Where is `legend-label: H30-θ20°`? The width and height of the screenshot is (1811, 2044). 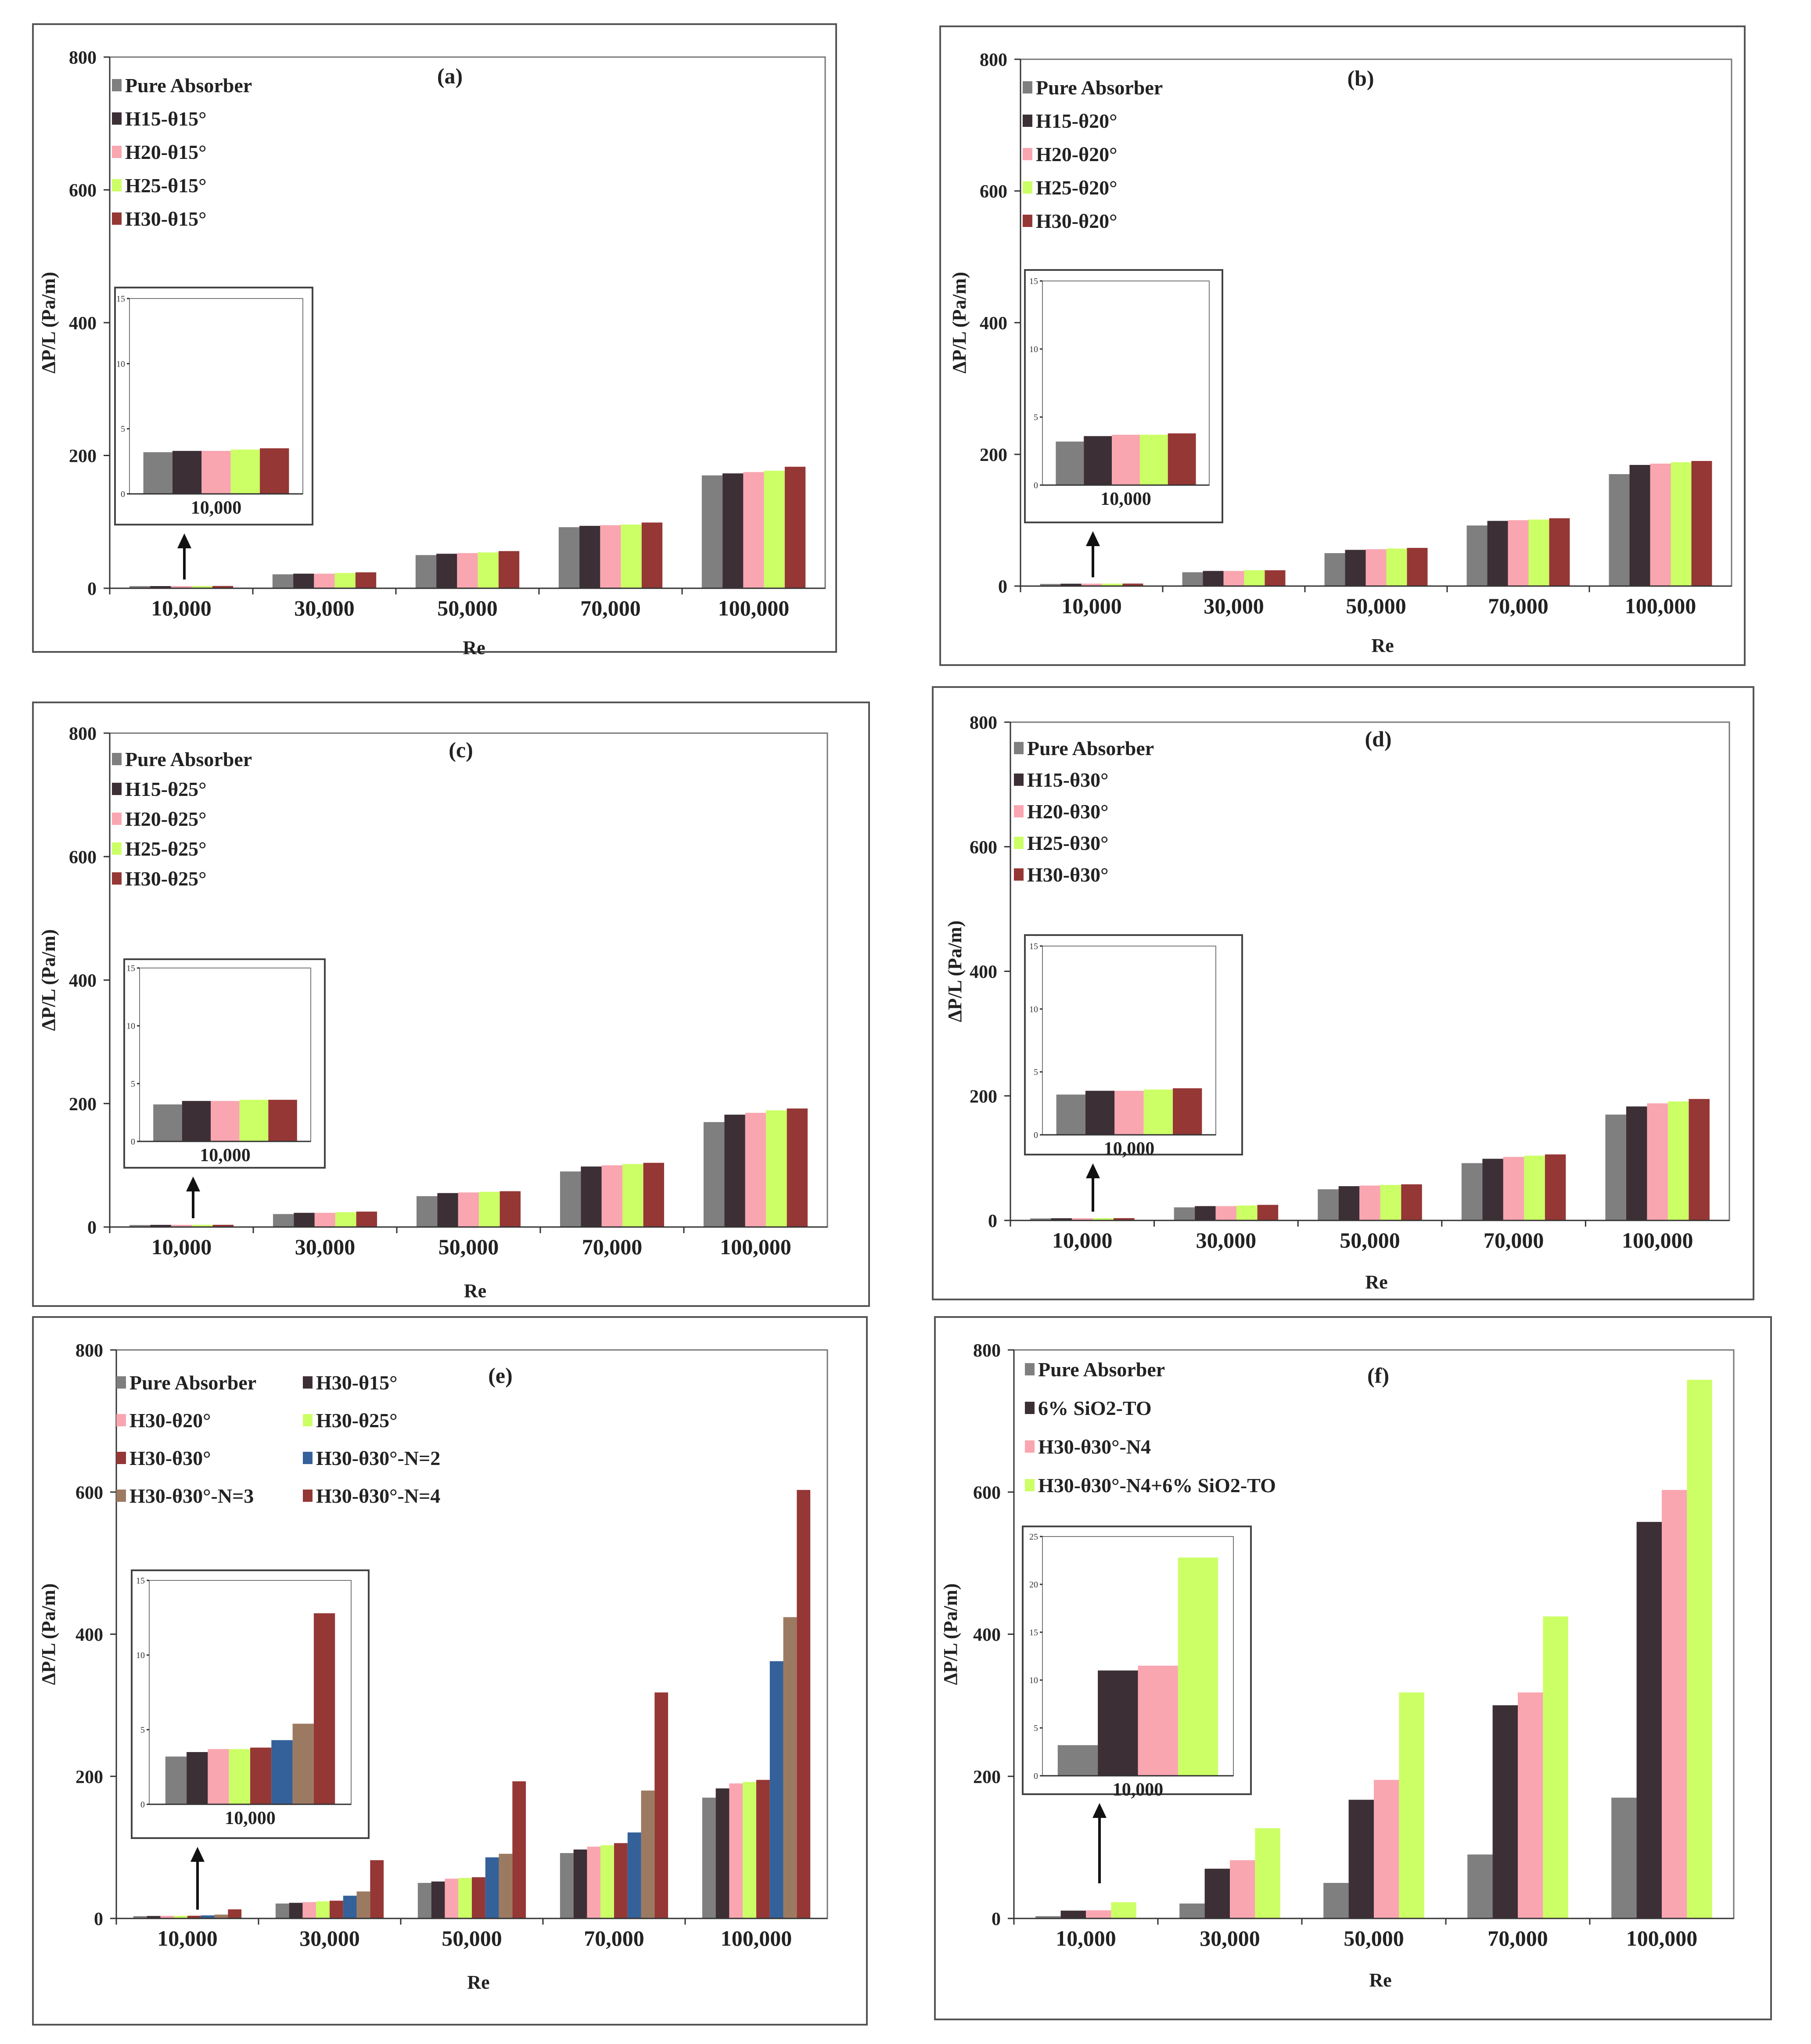
legend-label: H30-θ20° is located at coordinates (170, 1420).